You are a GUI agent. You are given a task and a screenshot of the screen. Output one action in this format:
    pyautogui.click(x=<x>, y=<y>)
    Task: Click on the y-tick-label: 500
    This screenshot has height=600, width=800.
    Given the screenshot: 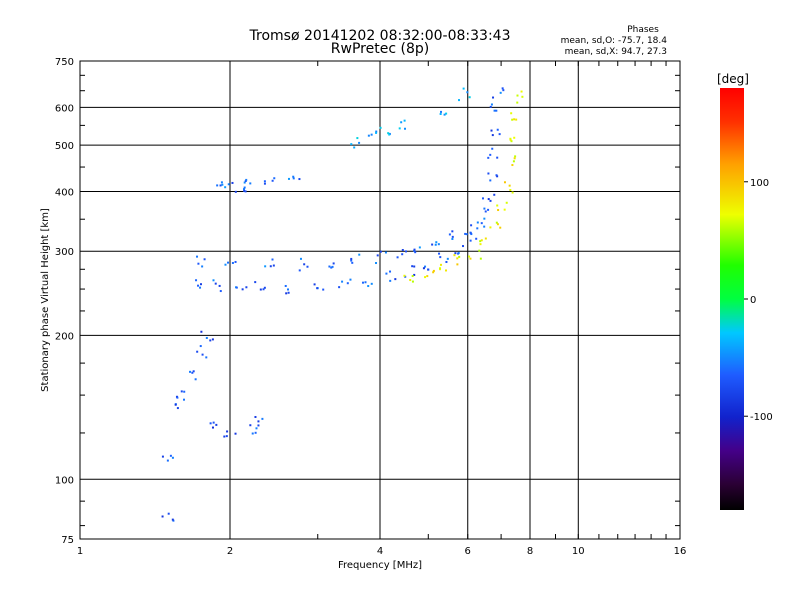 What is the action you would take?
    pyautogui.click(x=64, y=146)
    